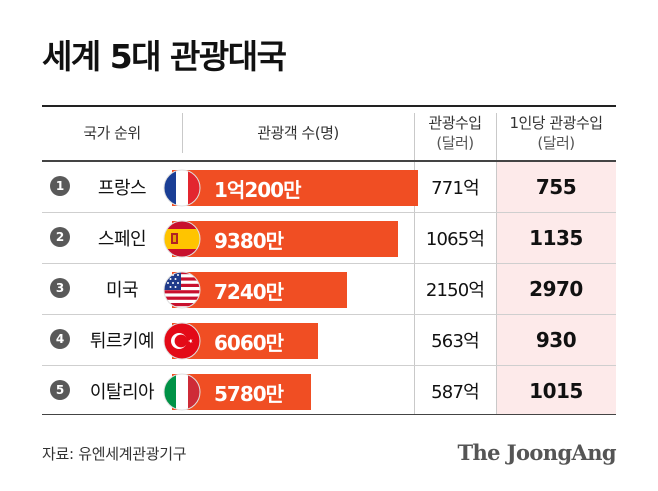  I want to click on revenue-value: 2150억, so click(455, 290).